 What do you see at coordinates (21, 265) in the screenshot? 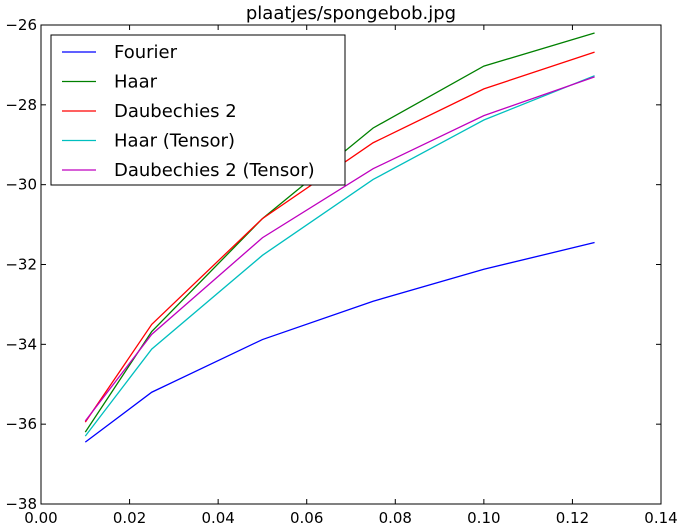
I see `y-tick-label: −32` at bounding box center [21, 265].